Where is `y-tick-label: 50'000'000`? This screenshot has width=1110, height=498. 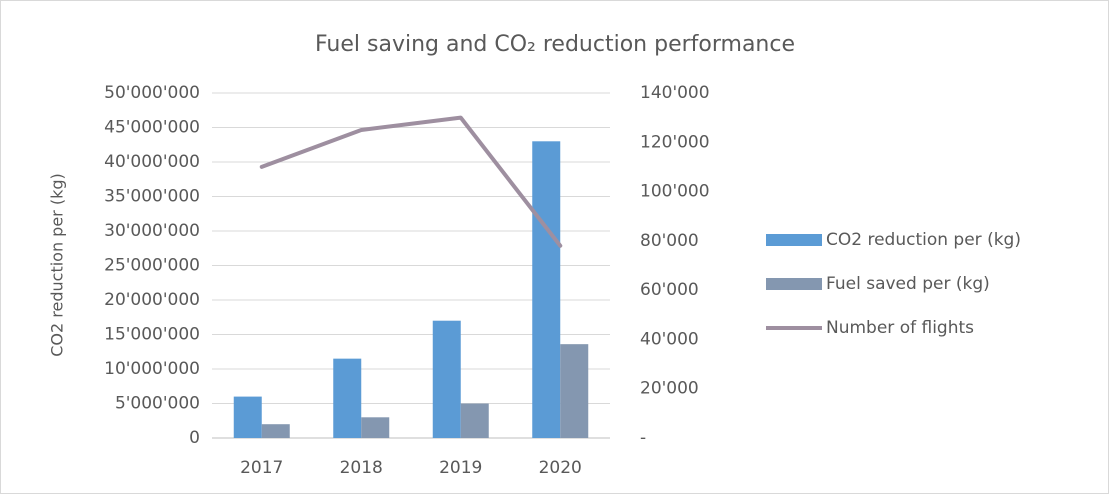
y-tick-label: 50'000'000 is located at coordinates (152, 93).